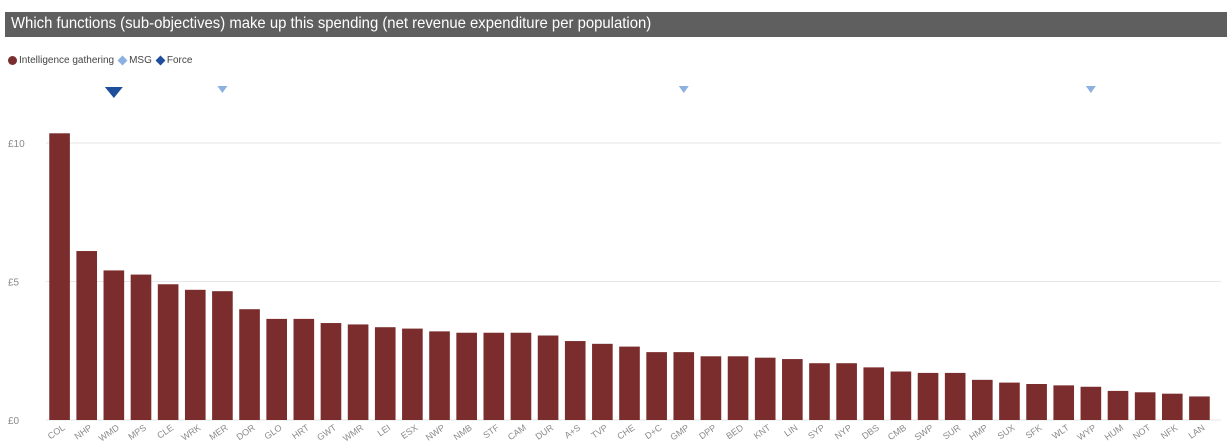 Image resolution: width=1227 pixels, height=446 pixels. Describe the element at coordinates (762, 431) in the screenshot. I see `x-tick-label: KNT` at that location.